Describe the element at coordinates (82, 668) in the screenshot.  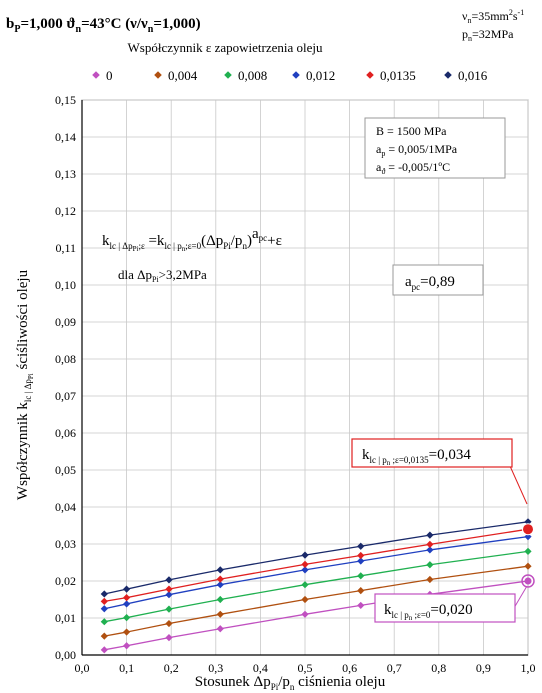
I see `x-tick-label: 0,0` at that location.